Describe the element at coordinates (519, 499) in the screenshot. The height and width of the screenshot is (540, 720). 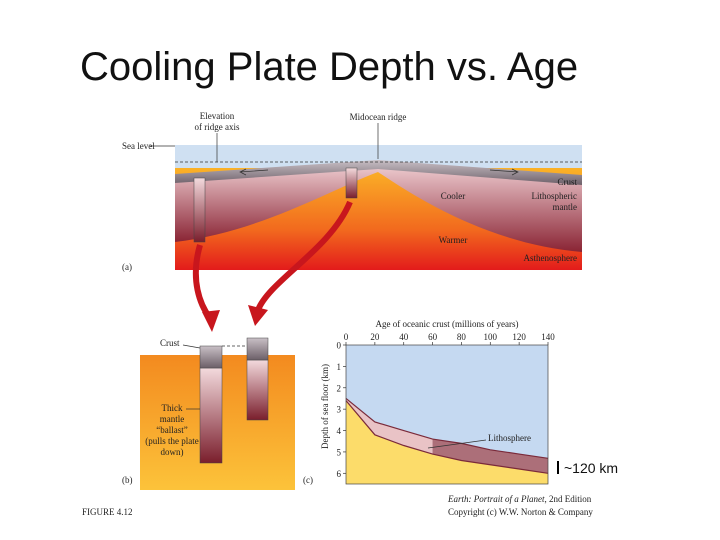
I see `source: Earth: Portrait of a Planet, 2nd Edition` at that location.